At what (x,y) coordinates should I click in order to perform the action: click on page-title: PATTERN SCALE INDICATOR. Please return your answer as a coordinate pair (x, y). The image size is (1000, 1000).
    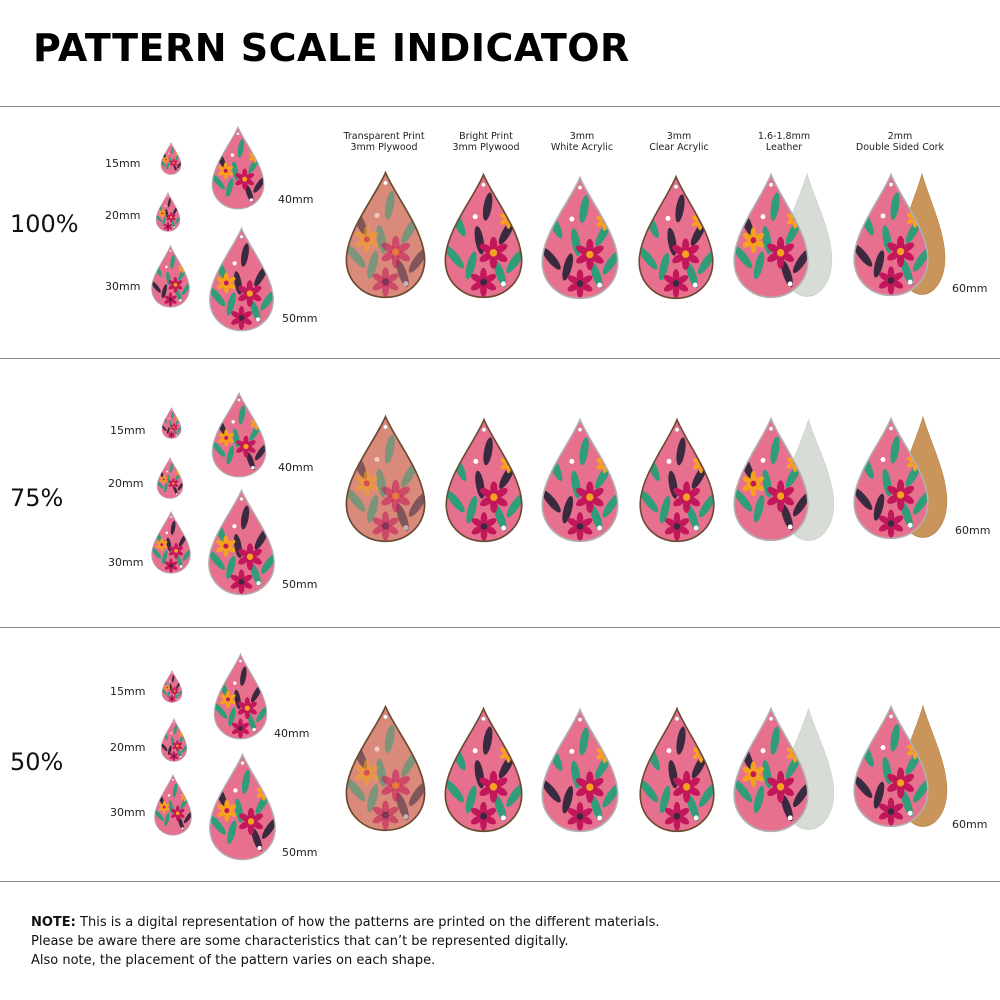
    Looking at the image, I should click on (331, 48).